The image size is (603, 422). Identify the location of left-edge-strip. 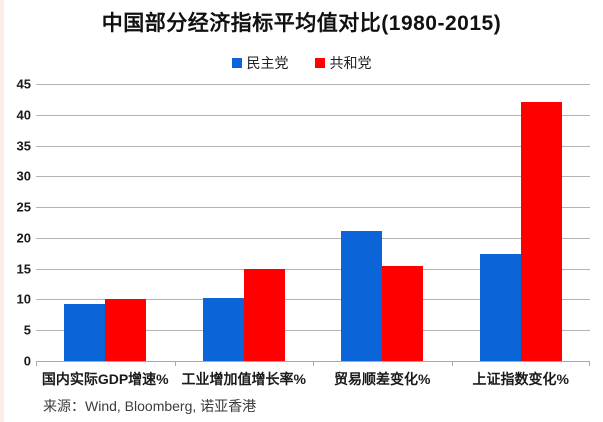
(2, 211).